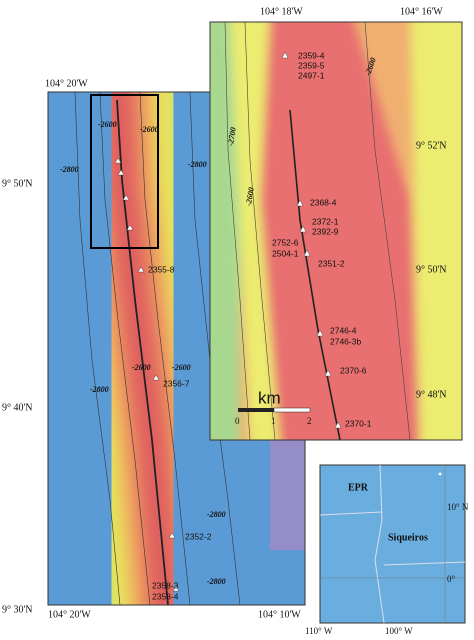 The width and height of the screenshot is (474, 640). Describe the element at coordinates (274, 410) in the screenshot. I see `scale-bar` at that location.